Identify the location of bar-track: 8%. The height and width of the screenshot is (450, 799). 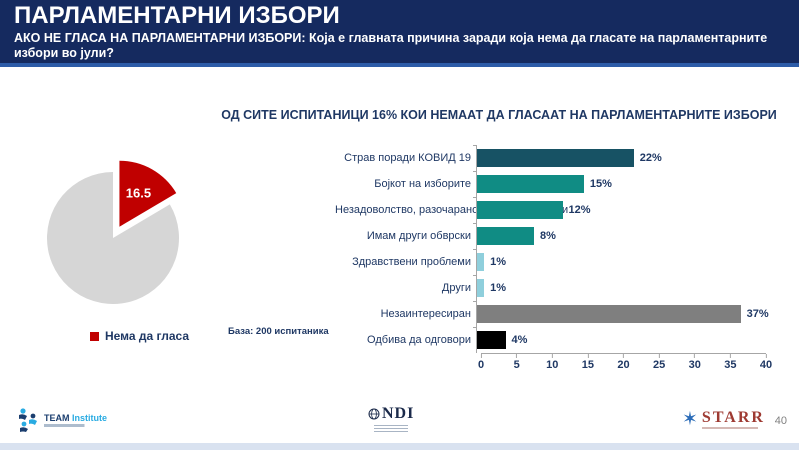
(631, 236).